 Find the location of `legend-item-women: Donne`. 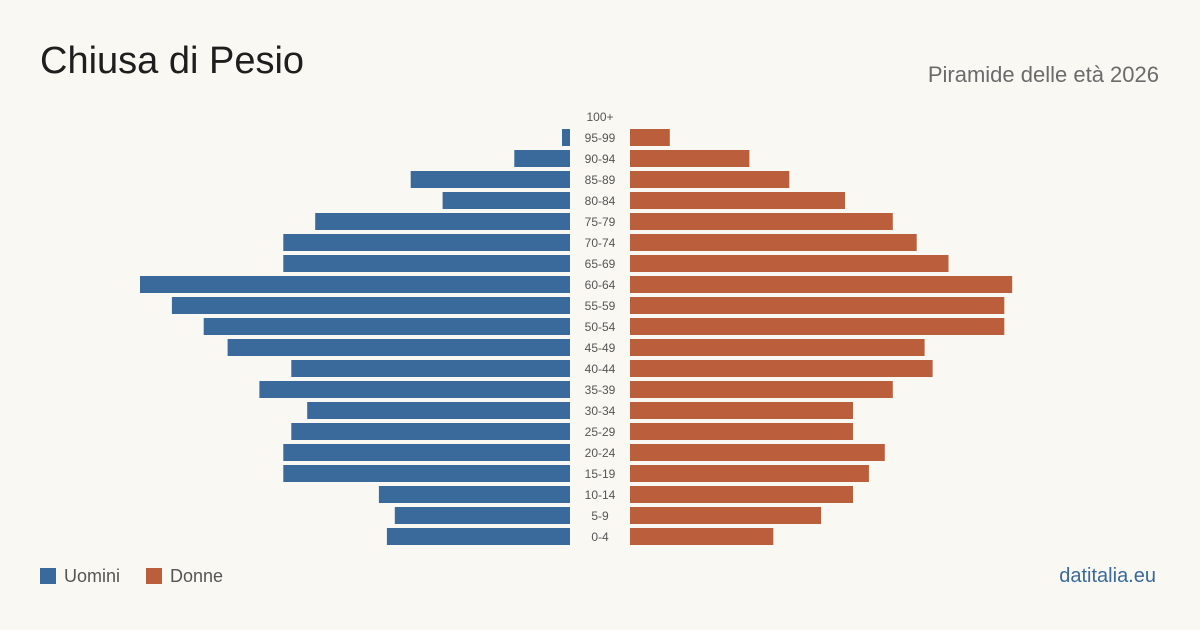

legend-item-women: Donne is located at coordinates (184, 576).